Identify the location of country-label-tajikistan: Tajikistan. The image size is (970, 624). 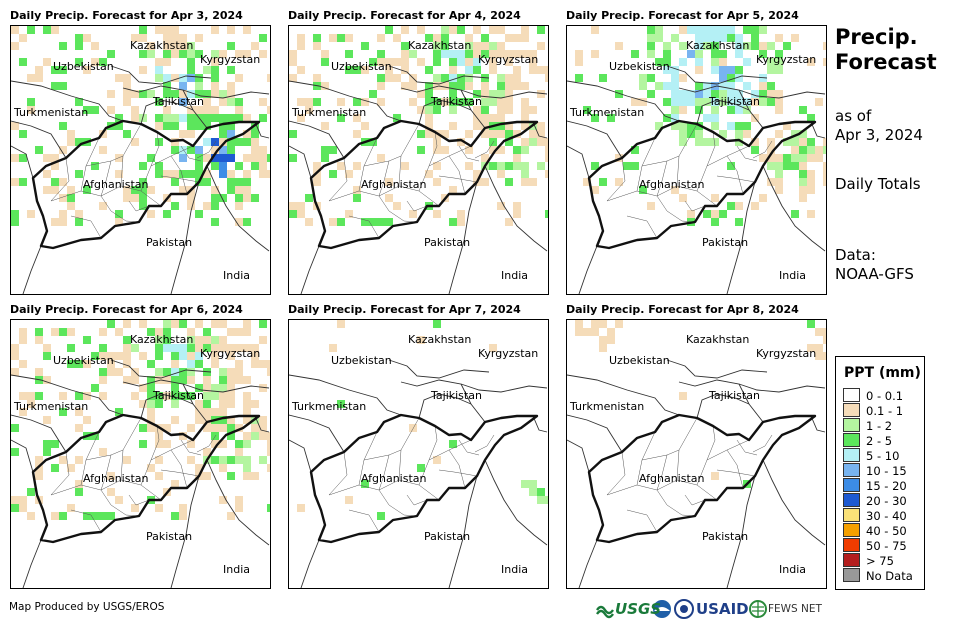
(456, 395).